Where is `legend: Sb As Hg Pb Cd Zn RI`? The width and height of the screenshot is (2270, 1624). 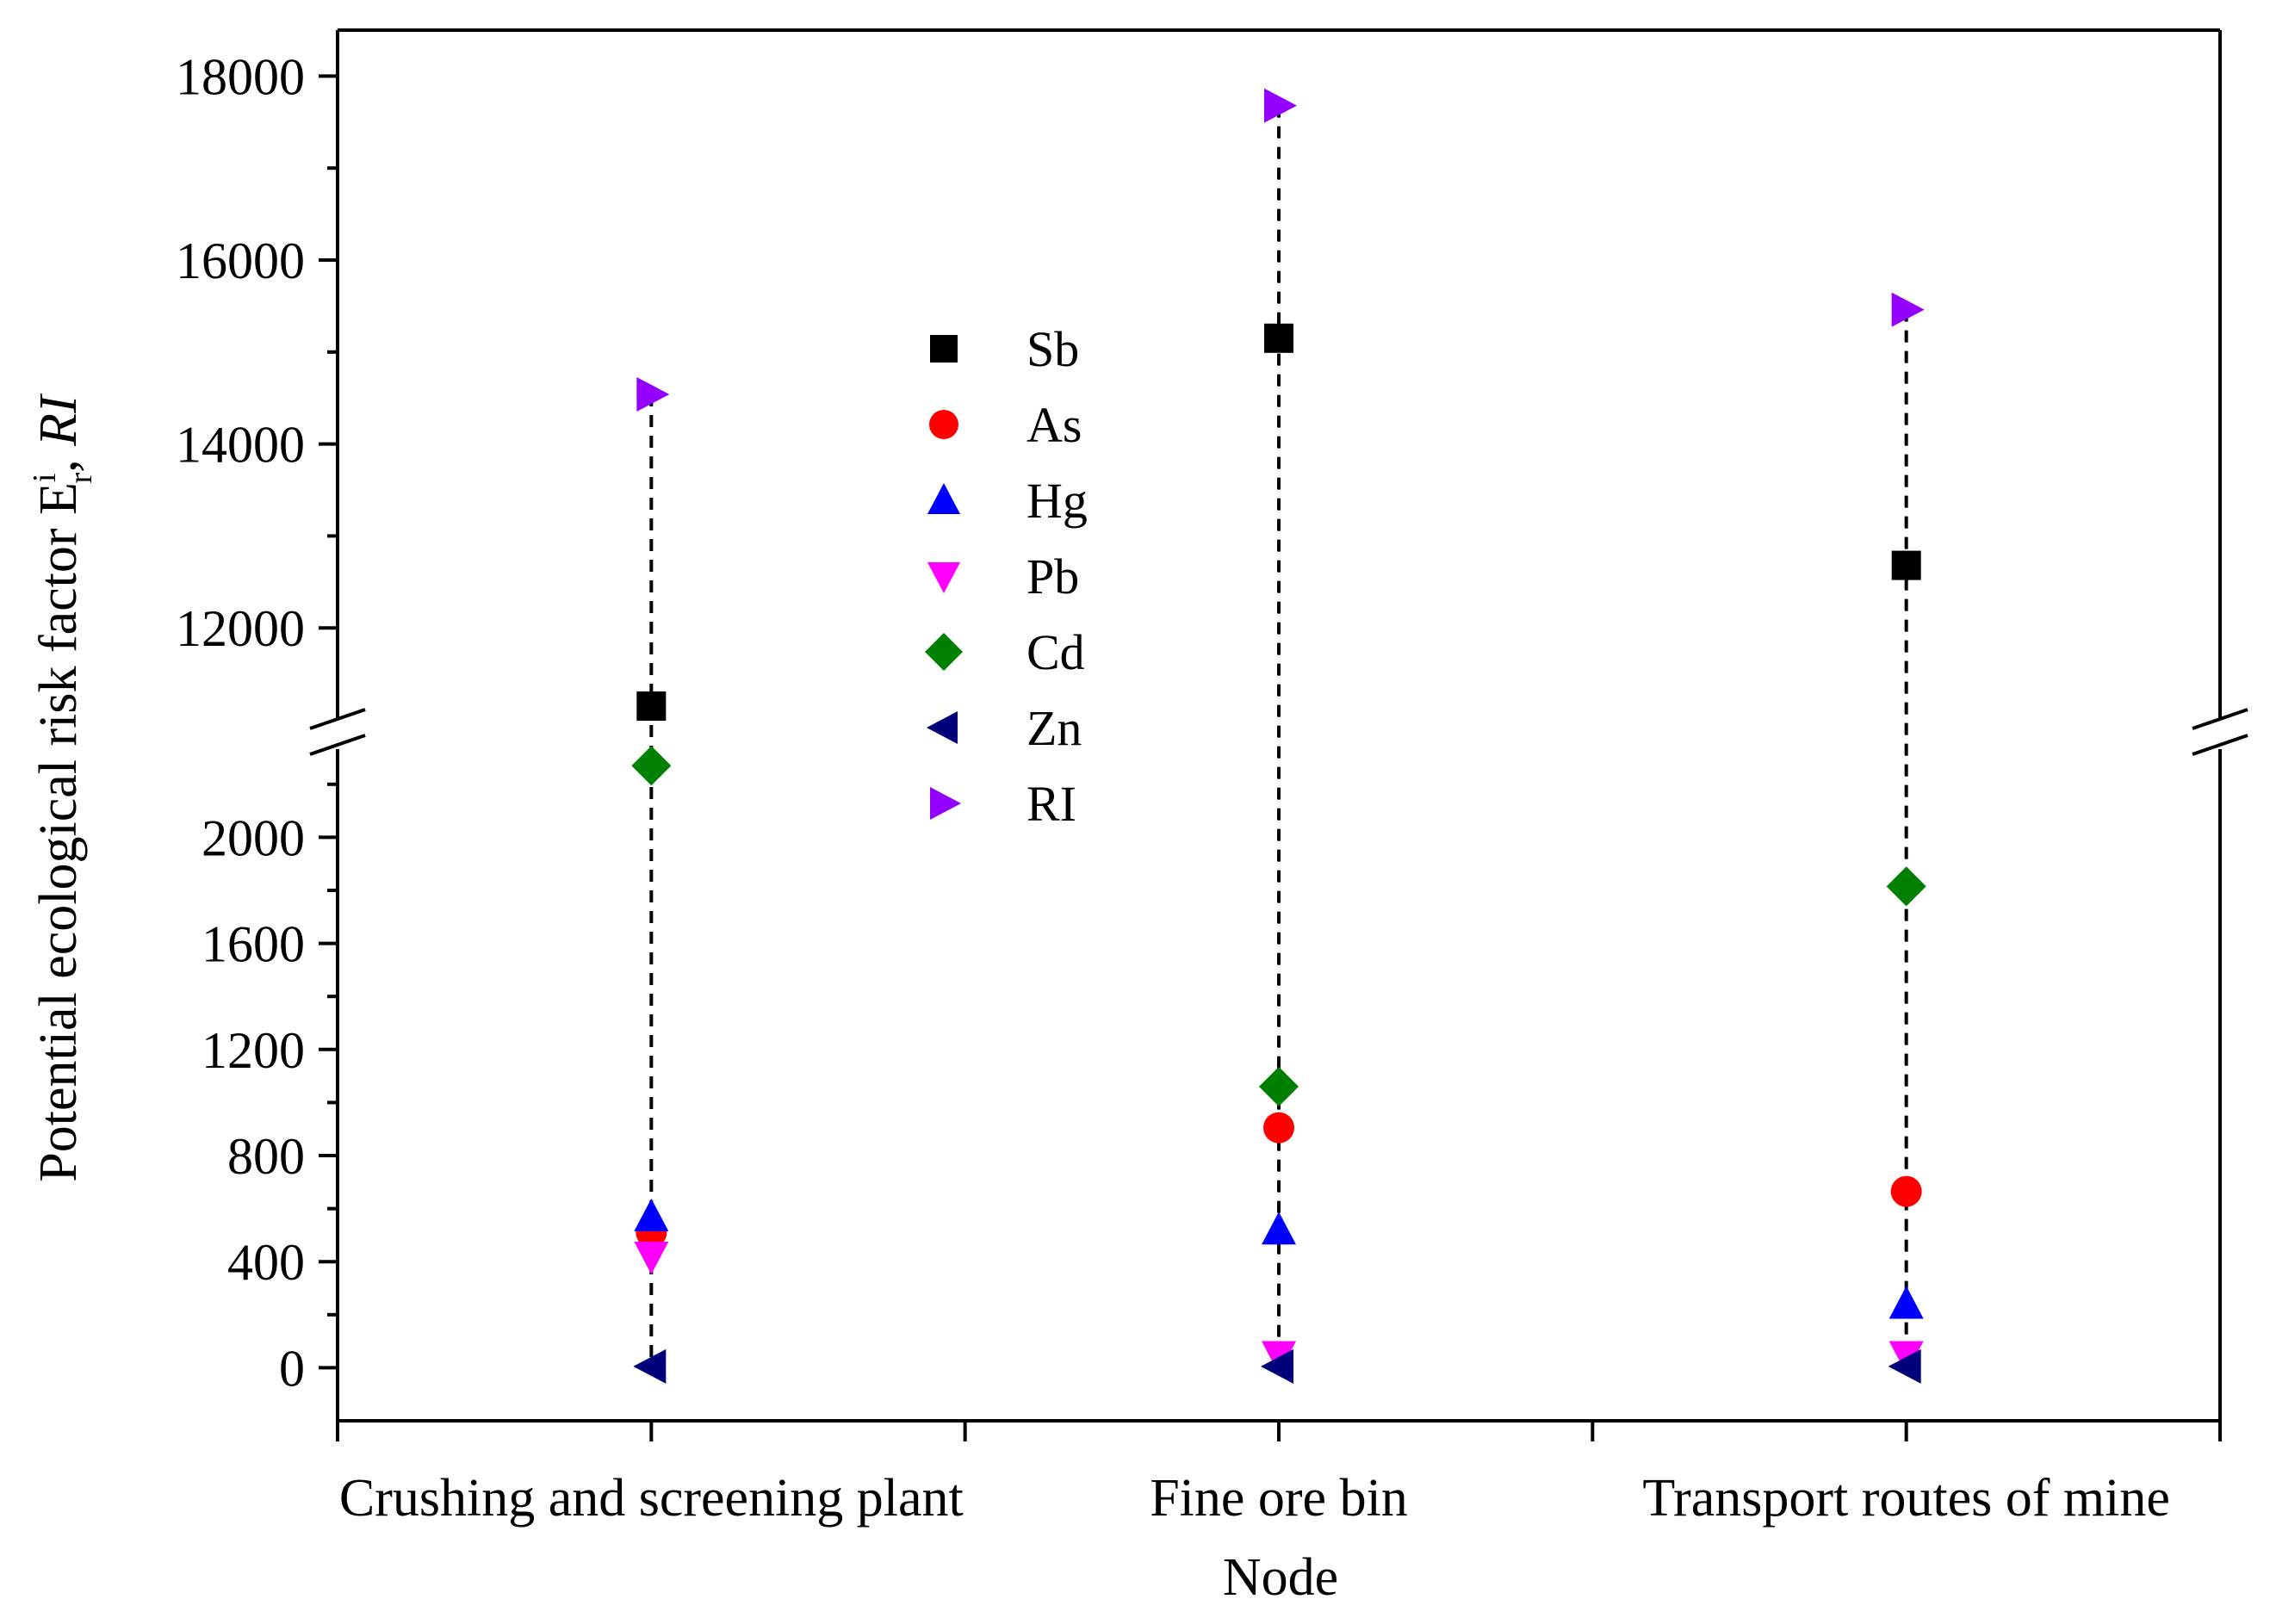
legend: Sb As Hg Pb Cd Zn RI is located at coordinates (1007, 576).